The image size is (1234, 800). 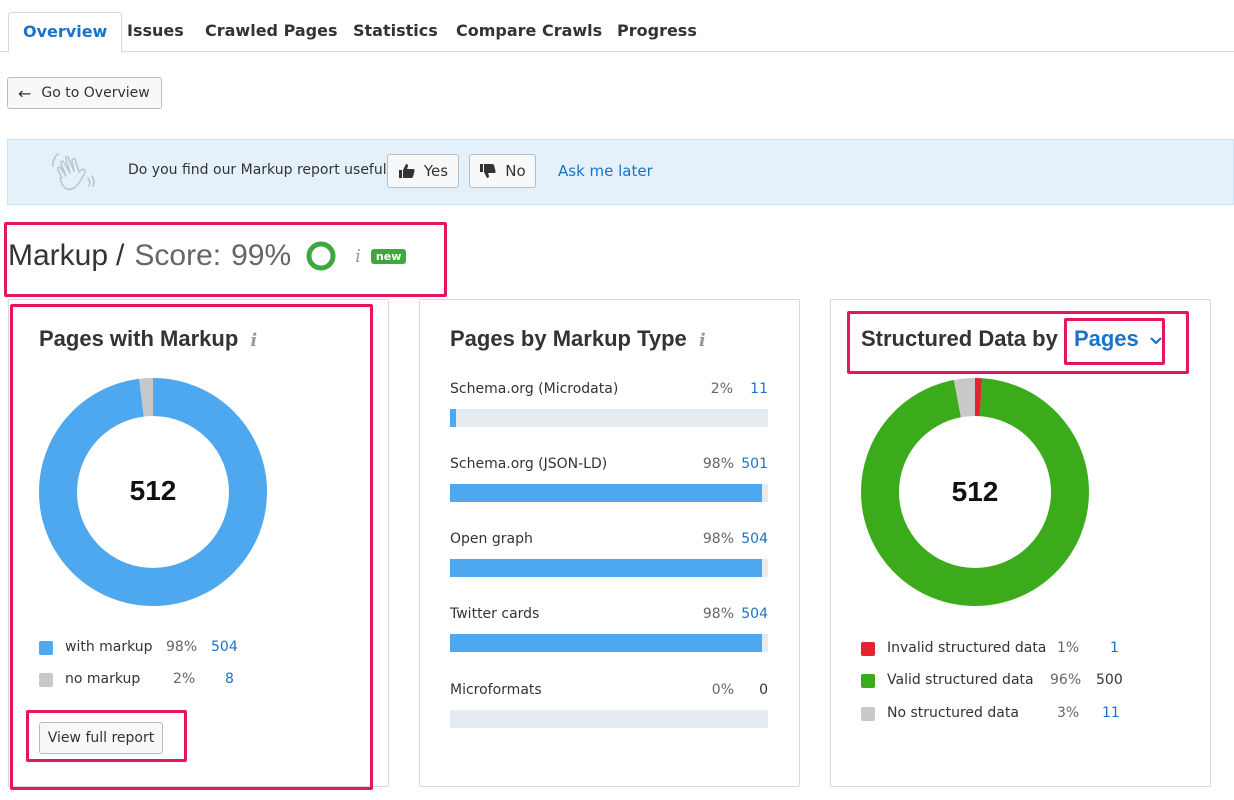 I want to click on thumbs-down-icon, so click(x=488, y=171).